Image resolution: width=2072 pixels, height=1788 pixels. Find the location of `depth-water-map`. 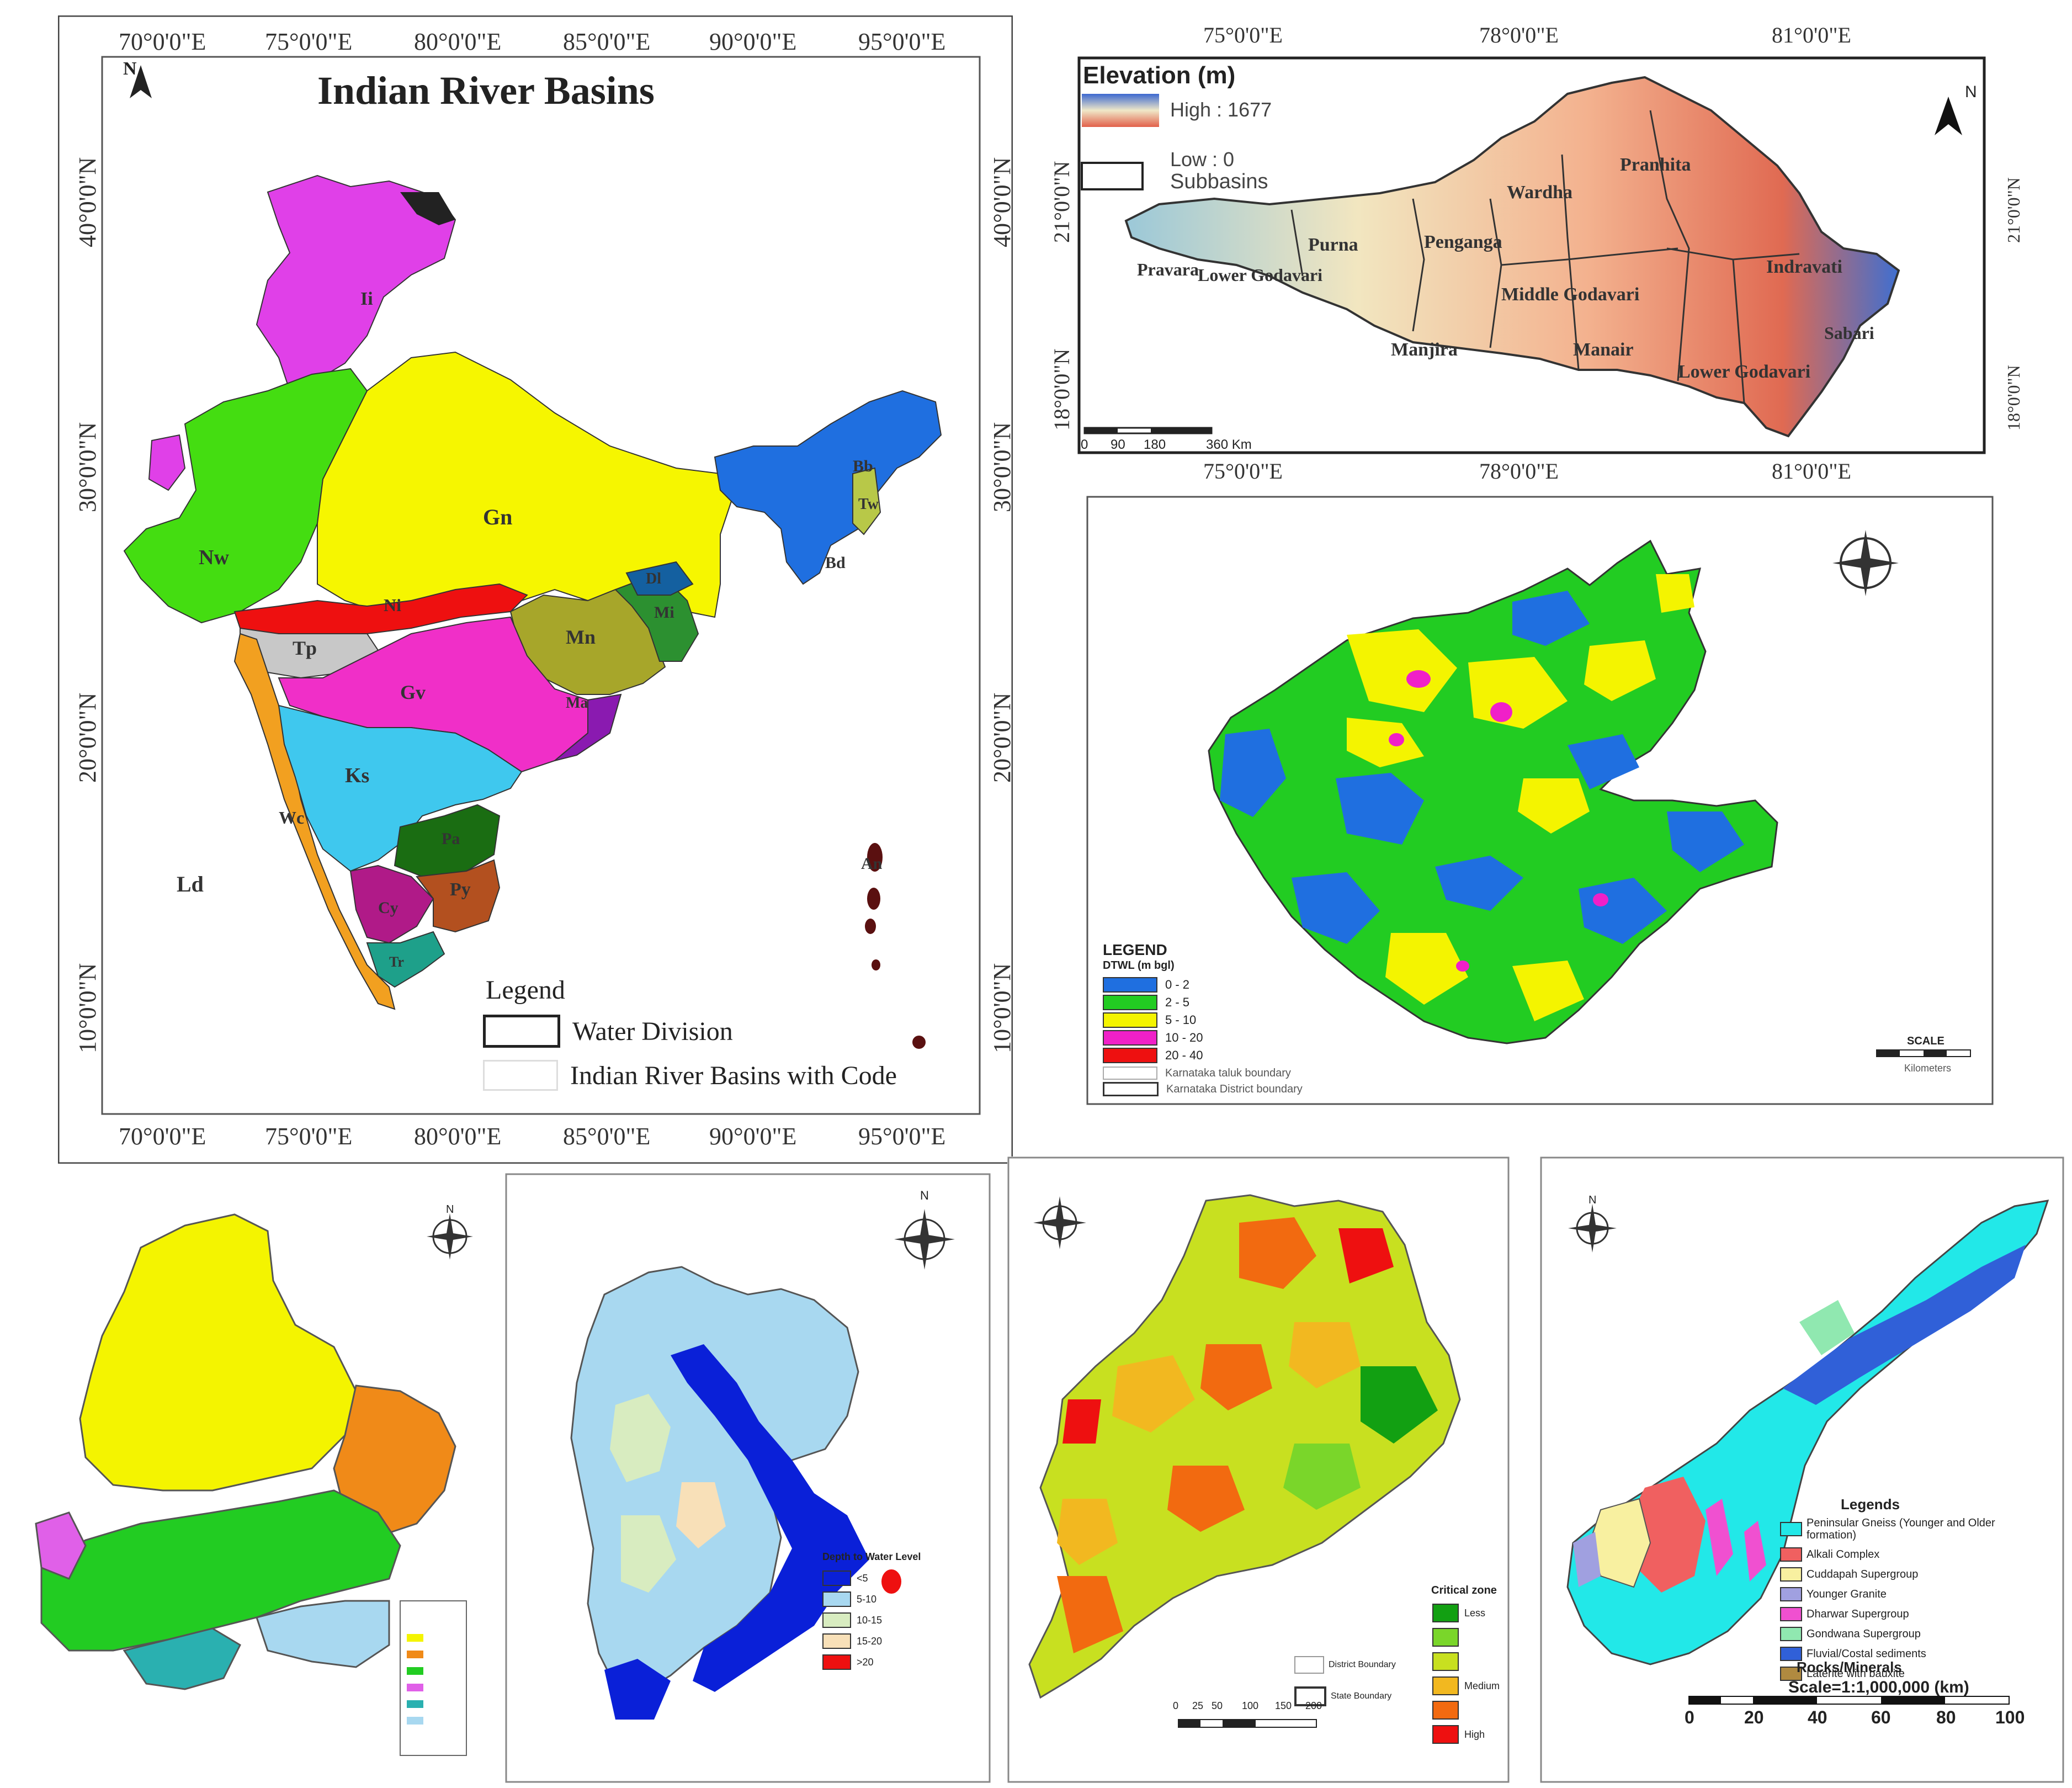

depth-water-map is located at coordinates (748, 1478).